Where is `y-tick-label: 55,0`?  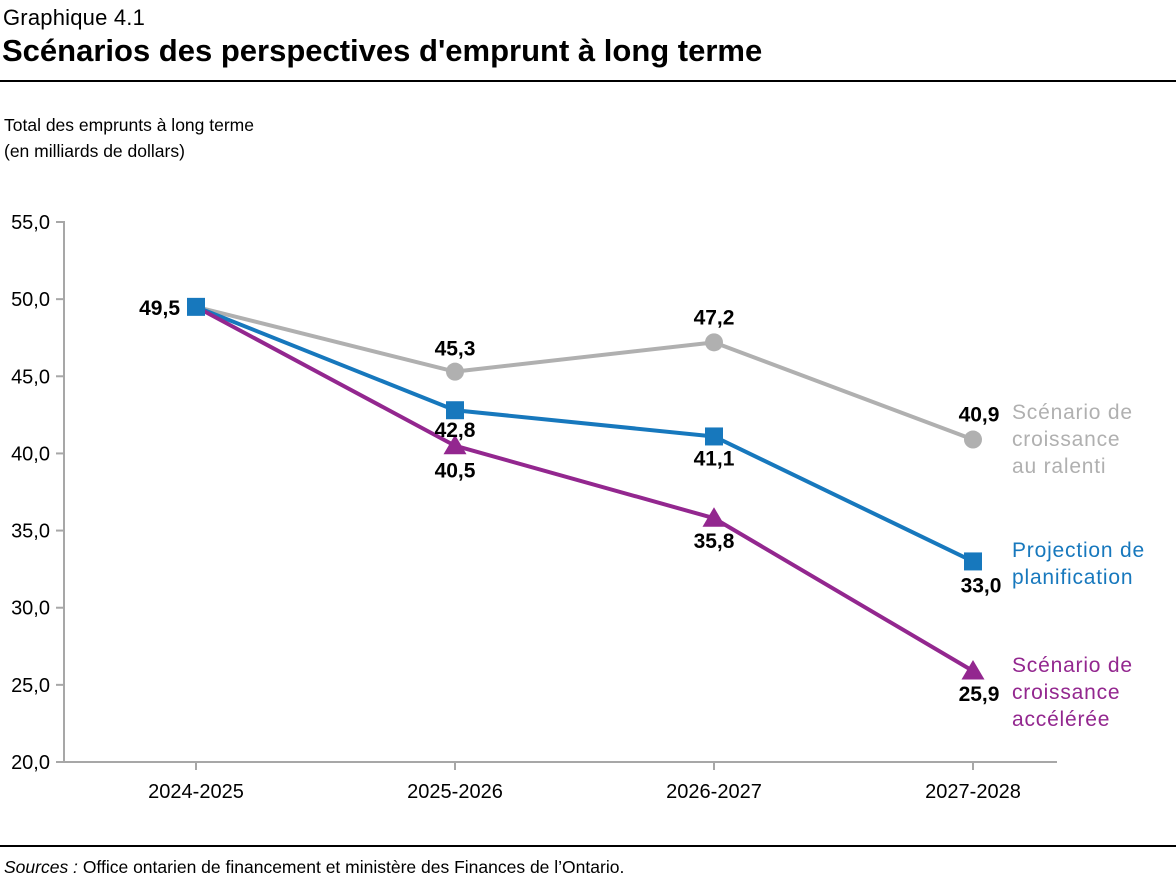
y-tick-label: 55,0 is located at coordinates (30, 223).